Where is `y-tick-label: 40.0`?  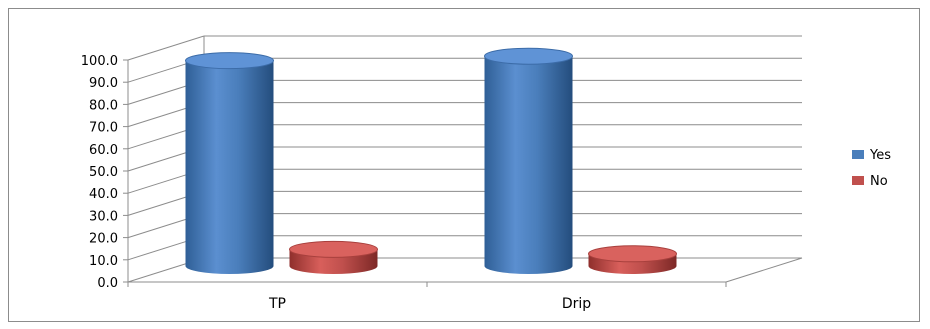
y-tick-label: 40.0 is located at coordinates (103, 194).